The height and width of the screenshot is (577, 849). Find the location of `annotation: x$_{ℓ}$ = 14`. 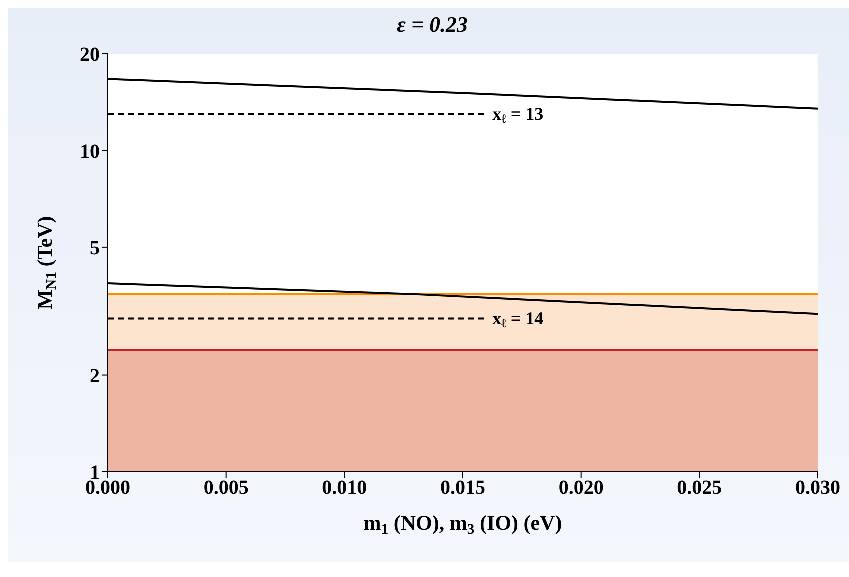

annotation: x$_{ℓ}$ = 14 is located at coordinates (518, 319).